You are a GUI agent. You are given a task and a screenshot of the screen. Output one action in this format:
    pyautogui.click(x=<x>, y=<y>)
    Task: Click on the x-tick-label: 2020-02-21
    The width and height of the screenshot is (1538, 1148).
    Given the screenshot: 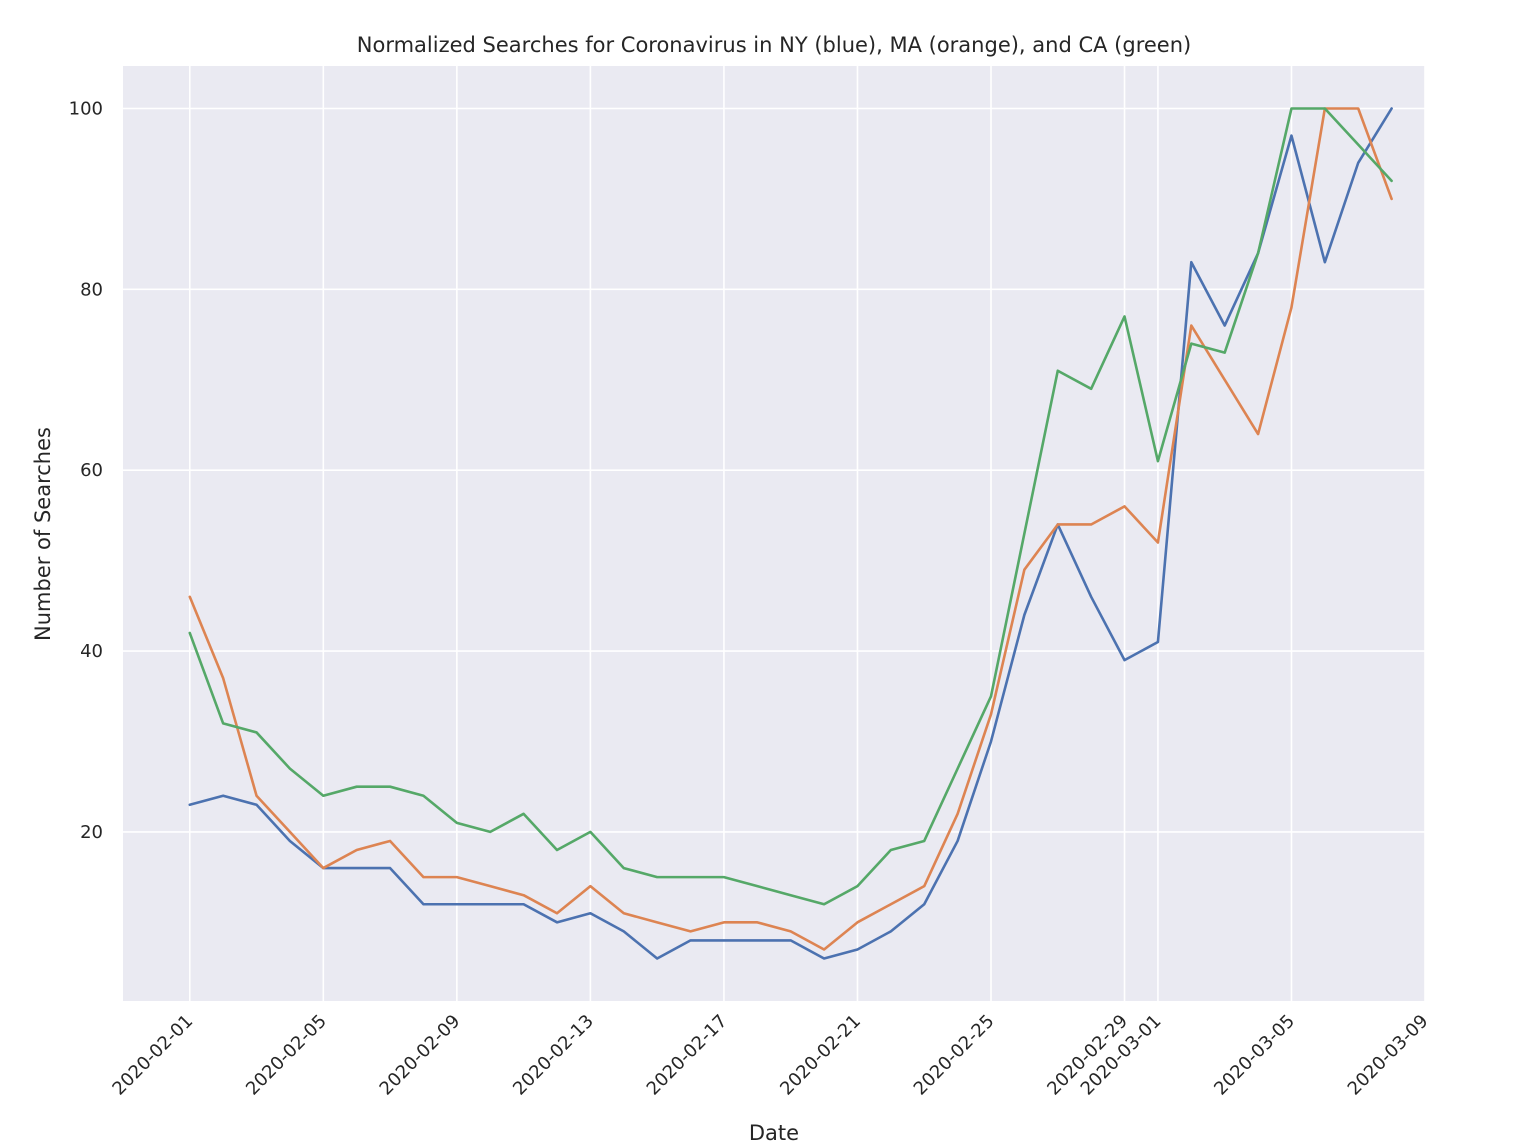 What is the action you would take?
    pyautogui.click(x=820, y=1055)
    